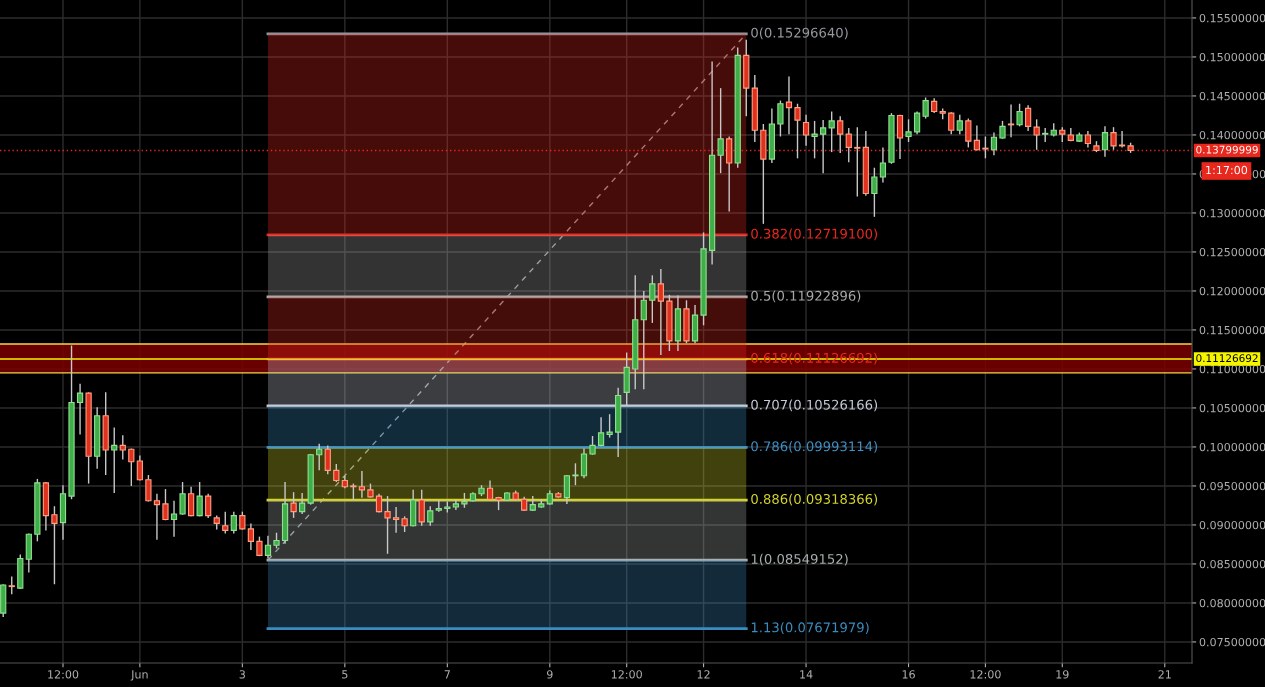  Describe the element at coordinates (814, 405) in the screenshot. I see `series-label: 0.707(0.10526166)` at that location.